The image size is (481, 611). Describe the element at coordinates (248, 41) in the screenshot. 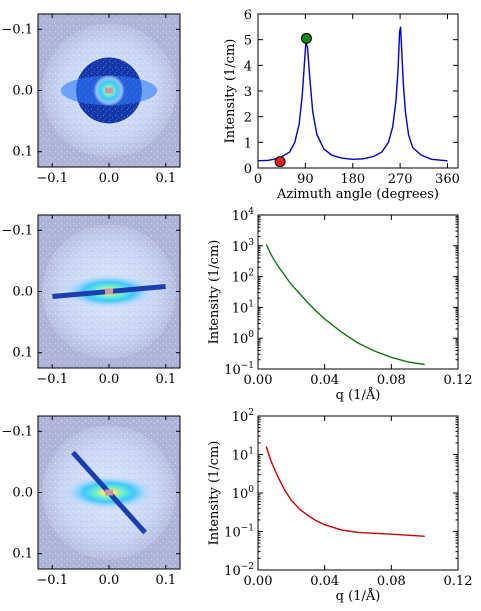

I see `y-tick-label: 5` at that location.